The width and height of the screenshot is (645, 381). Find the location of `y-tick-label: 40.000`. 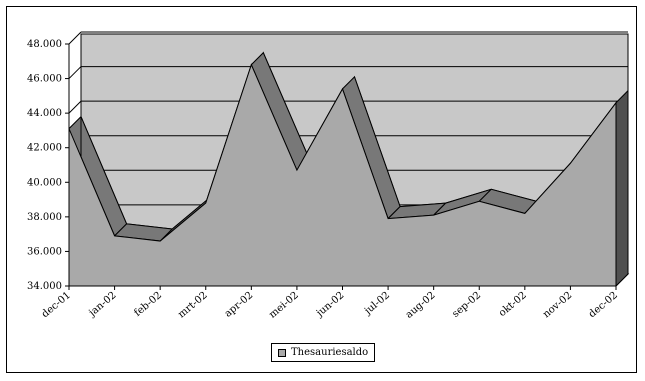

y-tick-label: 40.000 is located at coordinates (44, 182).